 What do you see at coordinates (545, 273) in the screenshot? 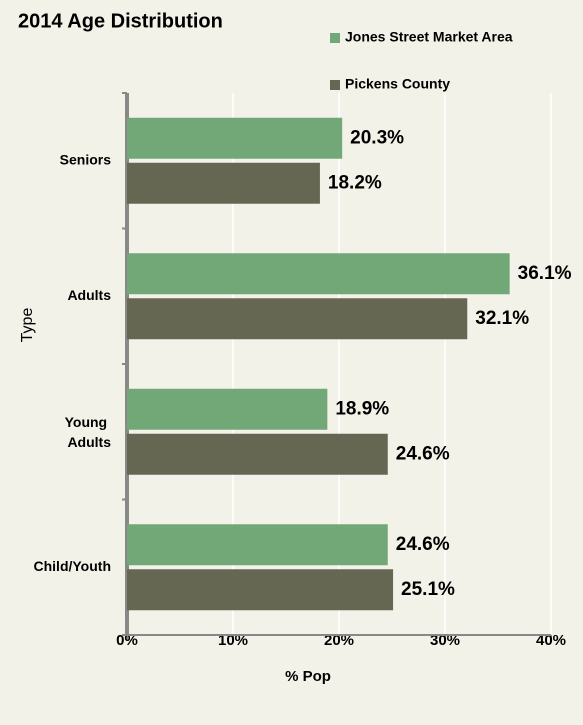
I see `value-label: 36.1%` at bounding box center [545, 273].